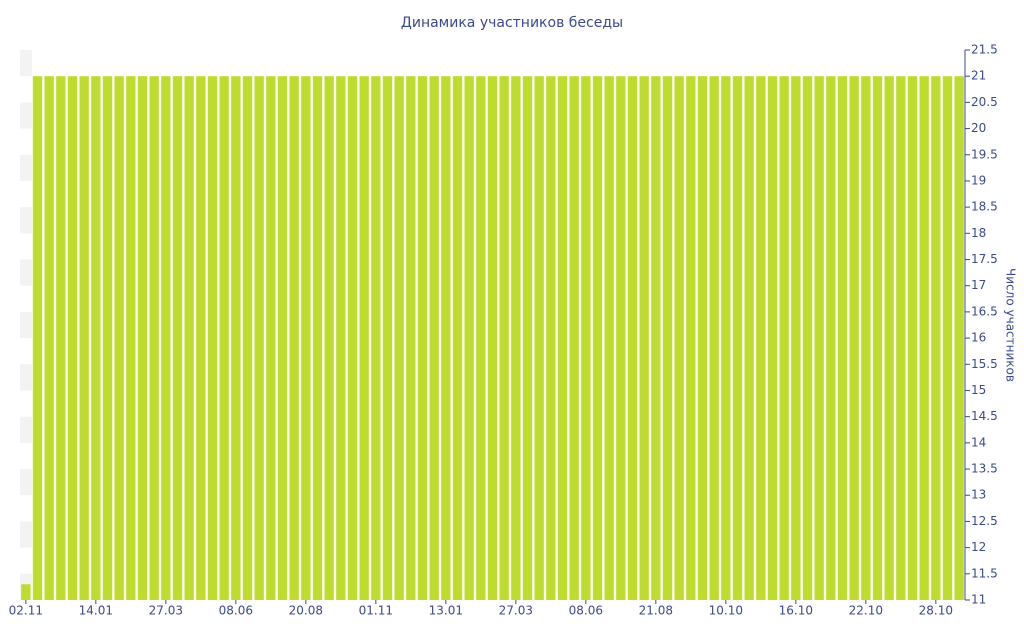  I want to click on y-tick-label: 16, so click(978, 338).